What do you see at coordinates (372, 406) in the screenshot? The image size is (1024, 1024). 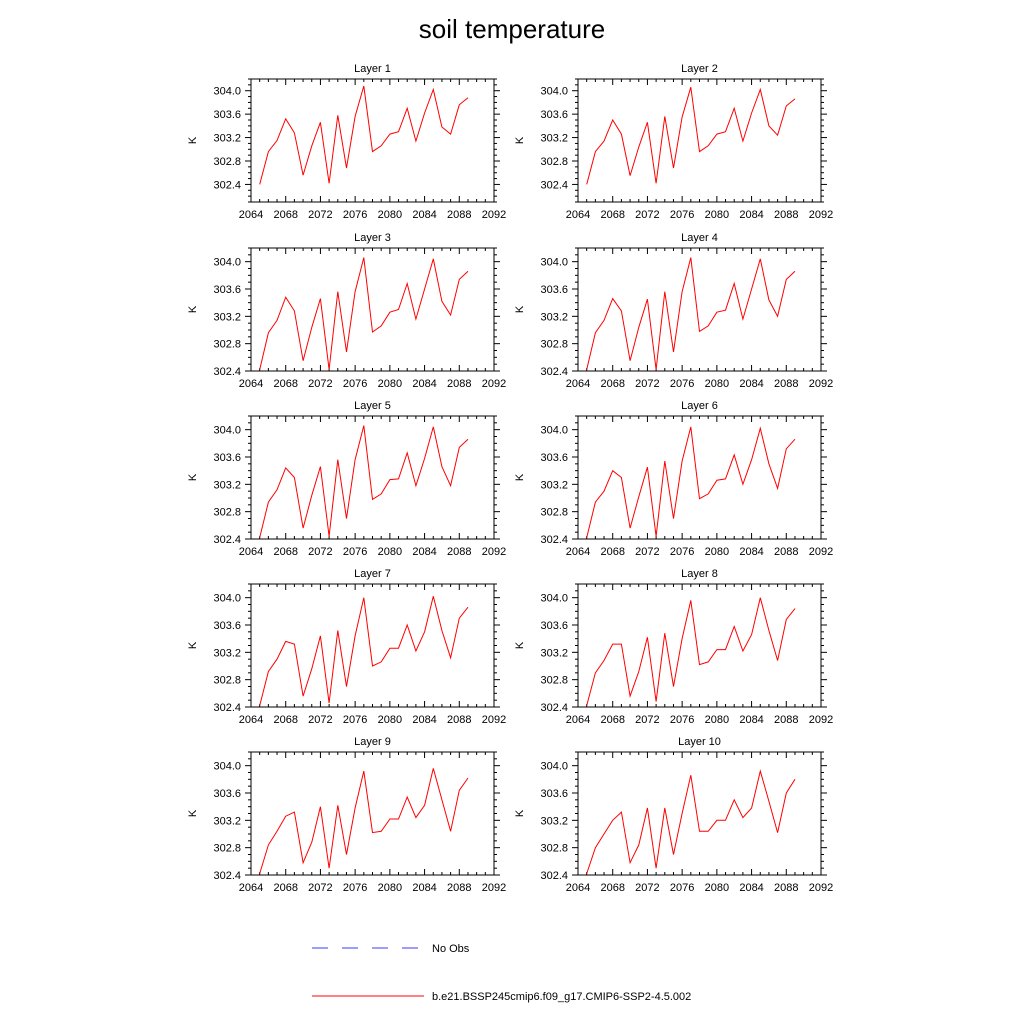 I see `panel-title: Layer 5` at bounding box center [372, 406].